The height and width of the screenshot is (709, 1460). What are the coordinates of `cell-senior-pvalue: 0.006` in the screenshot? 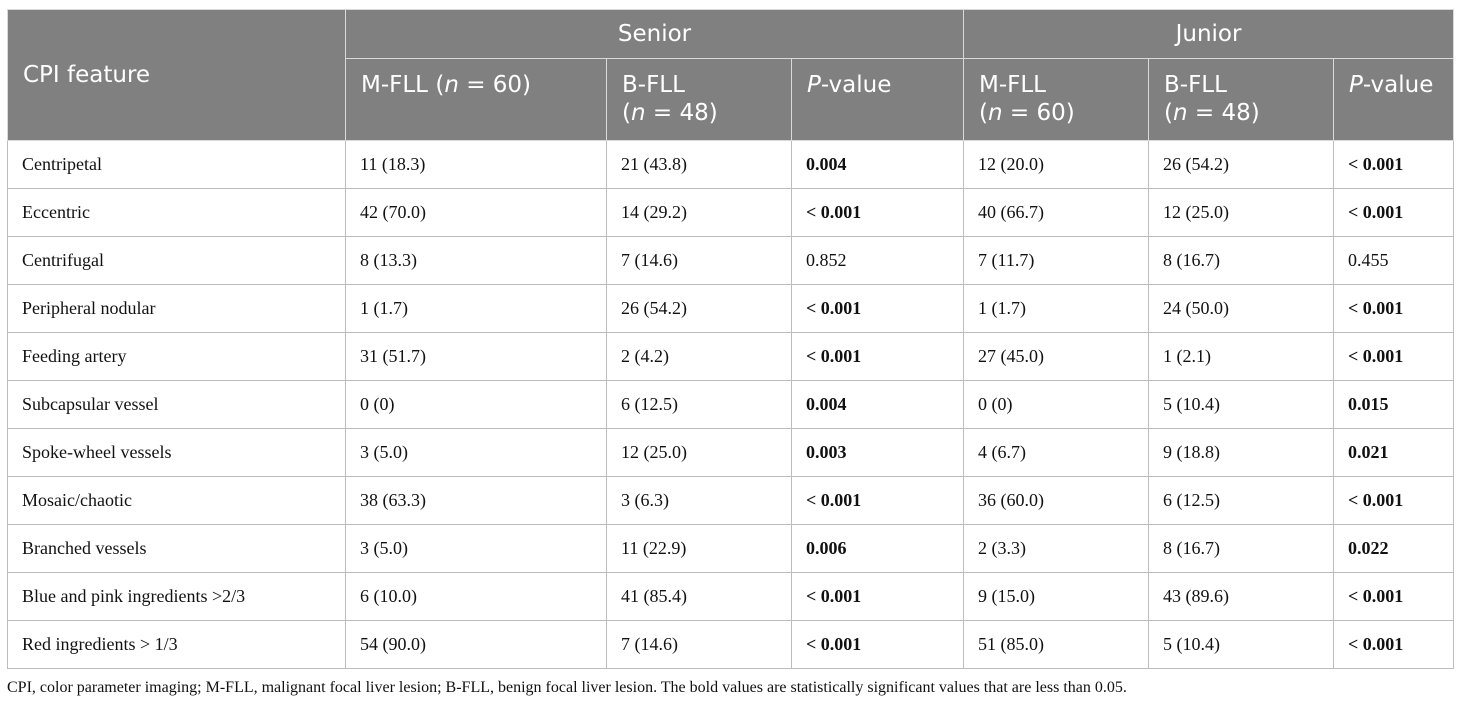 It's located at (877, 548).